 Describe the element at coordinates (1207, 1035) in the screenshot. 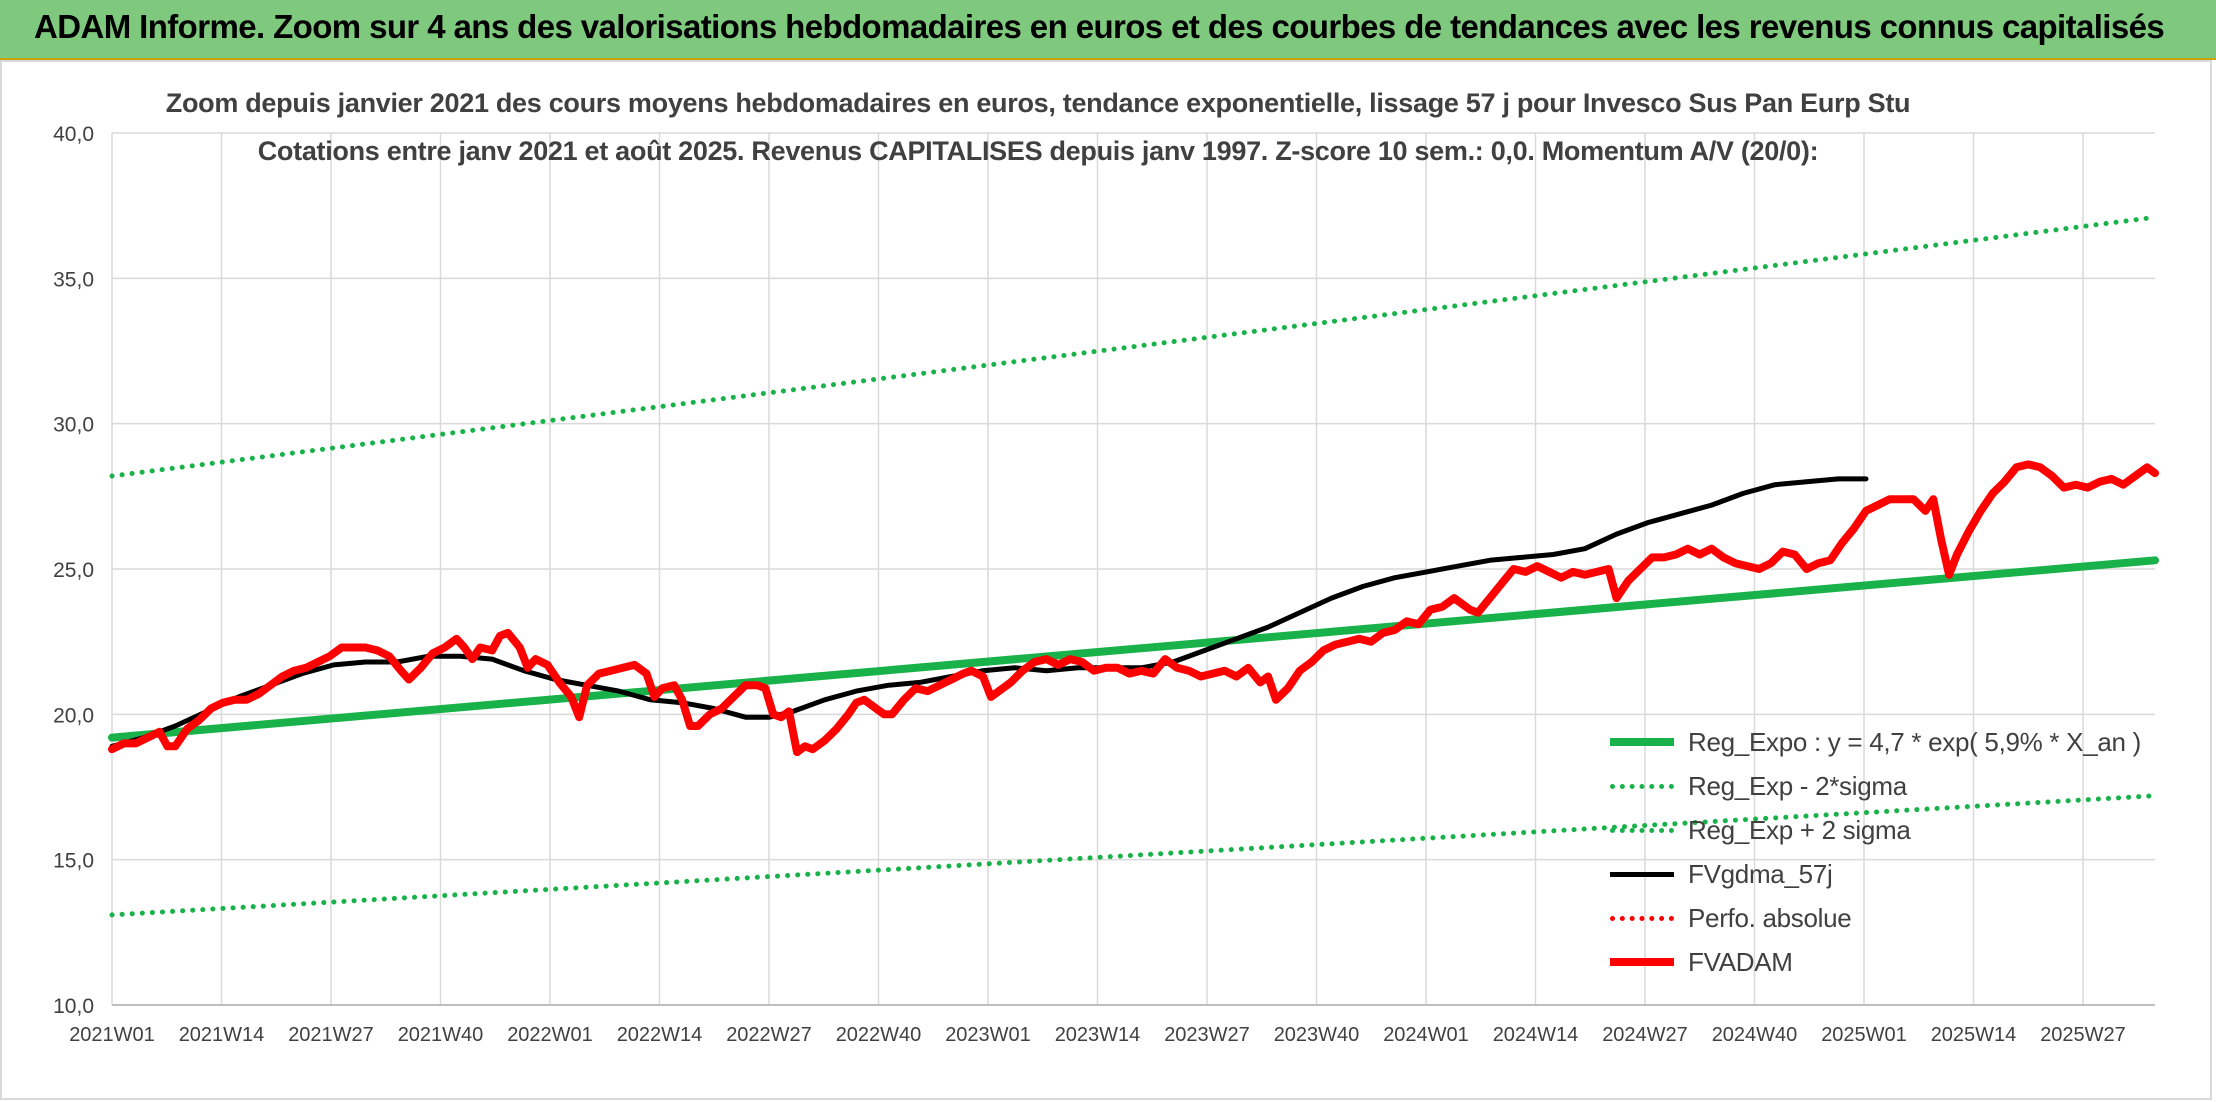

I see `x-tick-label: 2023W27` at that location.